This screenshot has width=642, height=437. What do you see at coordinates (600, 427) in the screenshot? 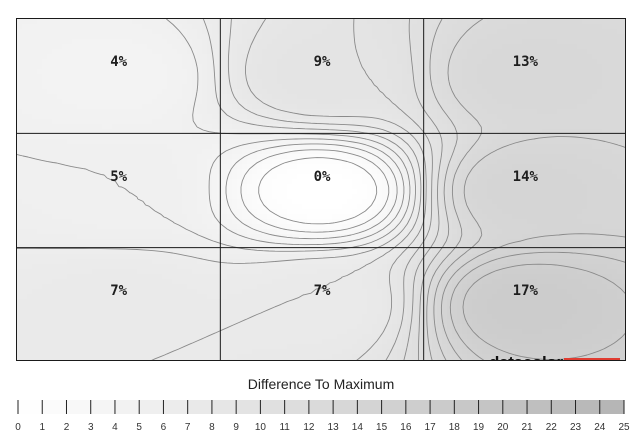
I see `colorscale-tick-label: 24` at bounding box center [600, 427].